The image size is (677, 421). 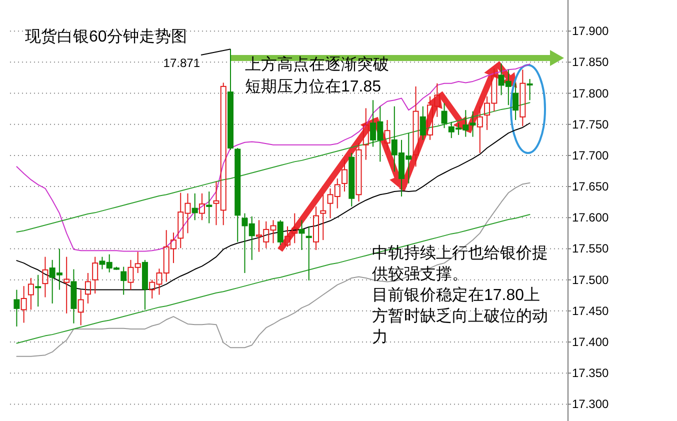 I want to click on annotation: 17.871, so click(x=181, y=63).